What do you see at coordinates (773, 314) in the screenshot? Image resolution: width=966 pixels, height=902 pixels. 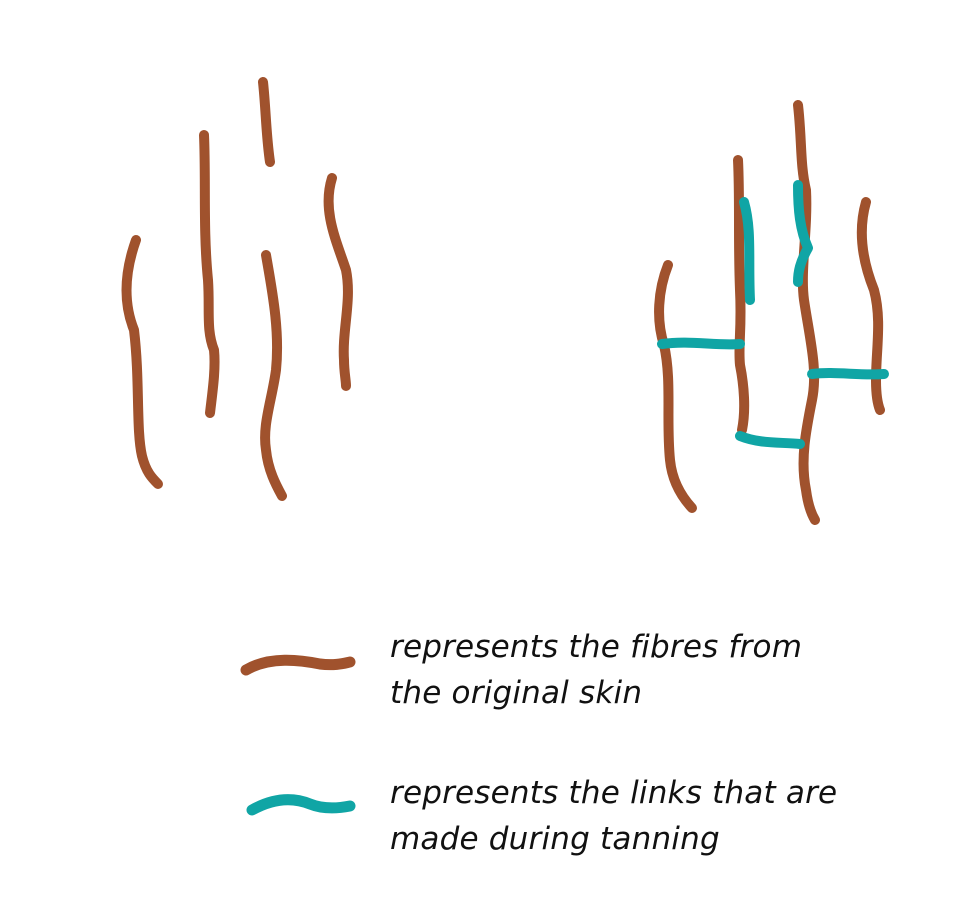 I see `tanning-links-group` at bounding box center [773, 314].